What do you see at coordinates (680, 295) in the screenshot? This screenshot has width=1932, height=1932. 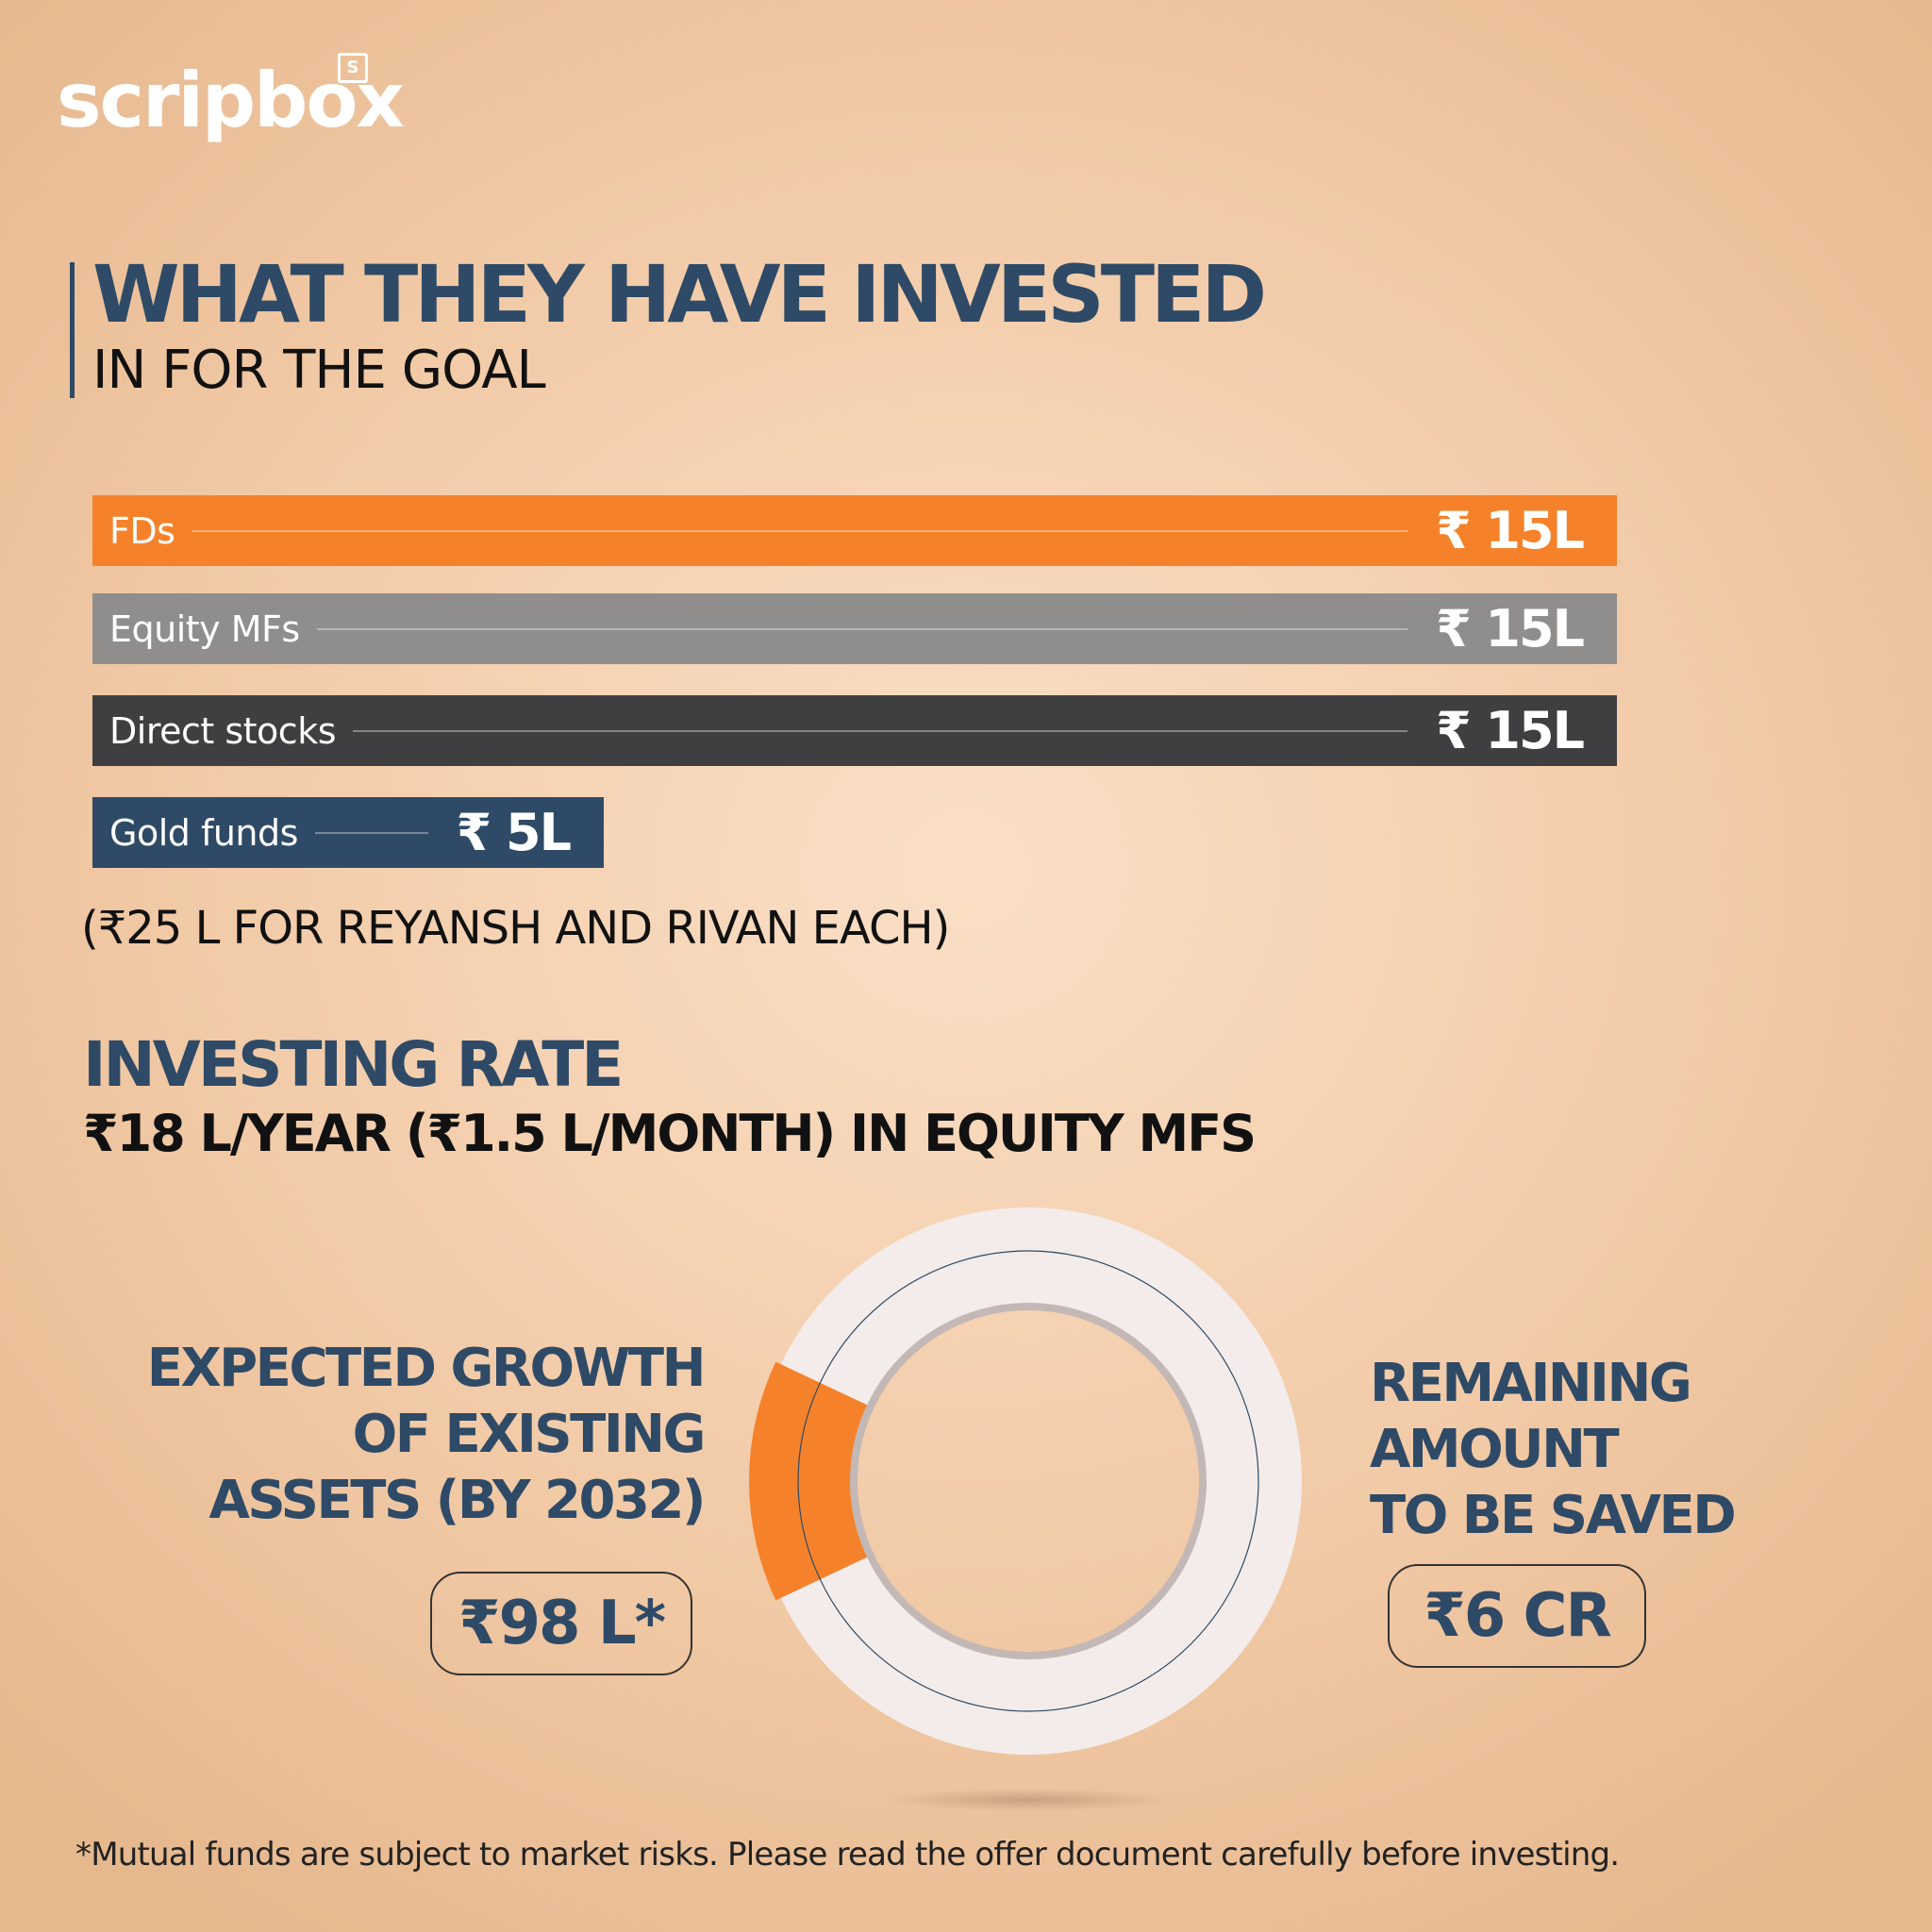 I see `page-title: WHAT THEY HAVE INVESTED` at bounding box center [680, 295].